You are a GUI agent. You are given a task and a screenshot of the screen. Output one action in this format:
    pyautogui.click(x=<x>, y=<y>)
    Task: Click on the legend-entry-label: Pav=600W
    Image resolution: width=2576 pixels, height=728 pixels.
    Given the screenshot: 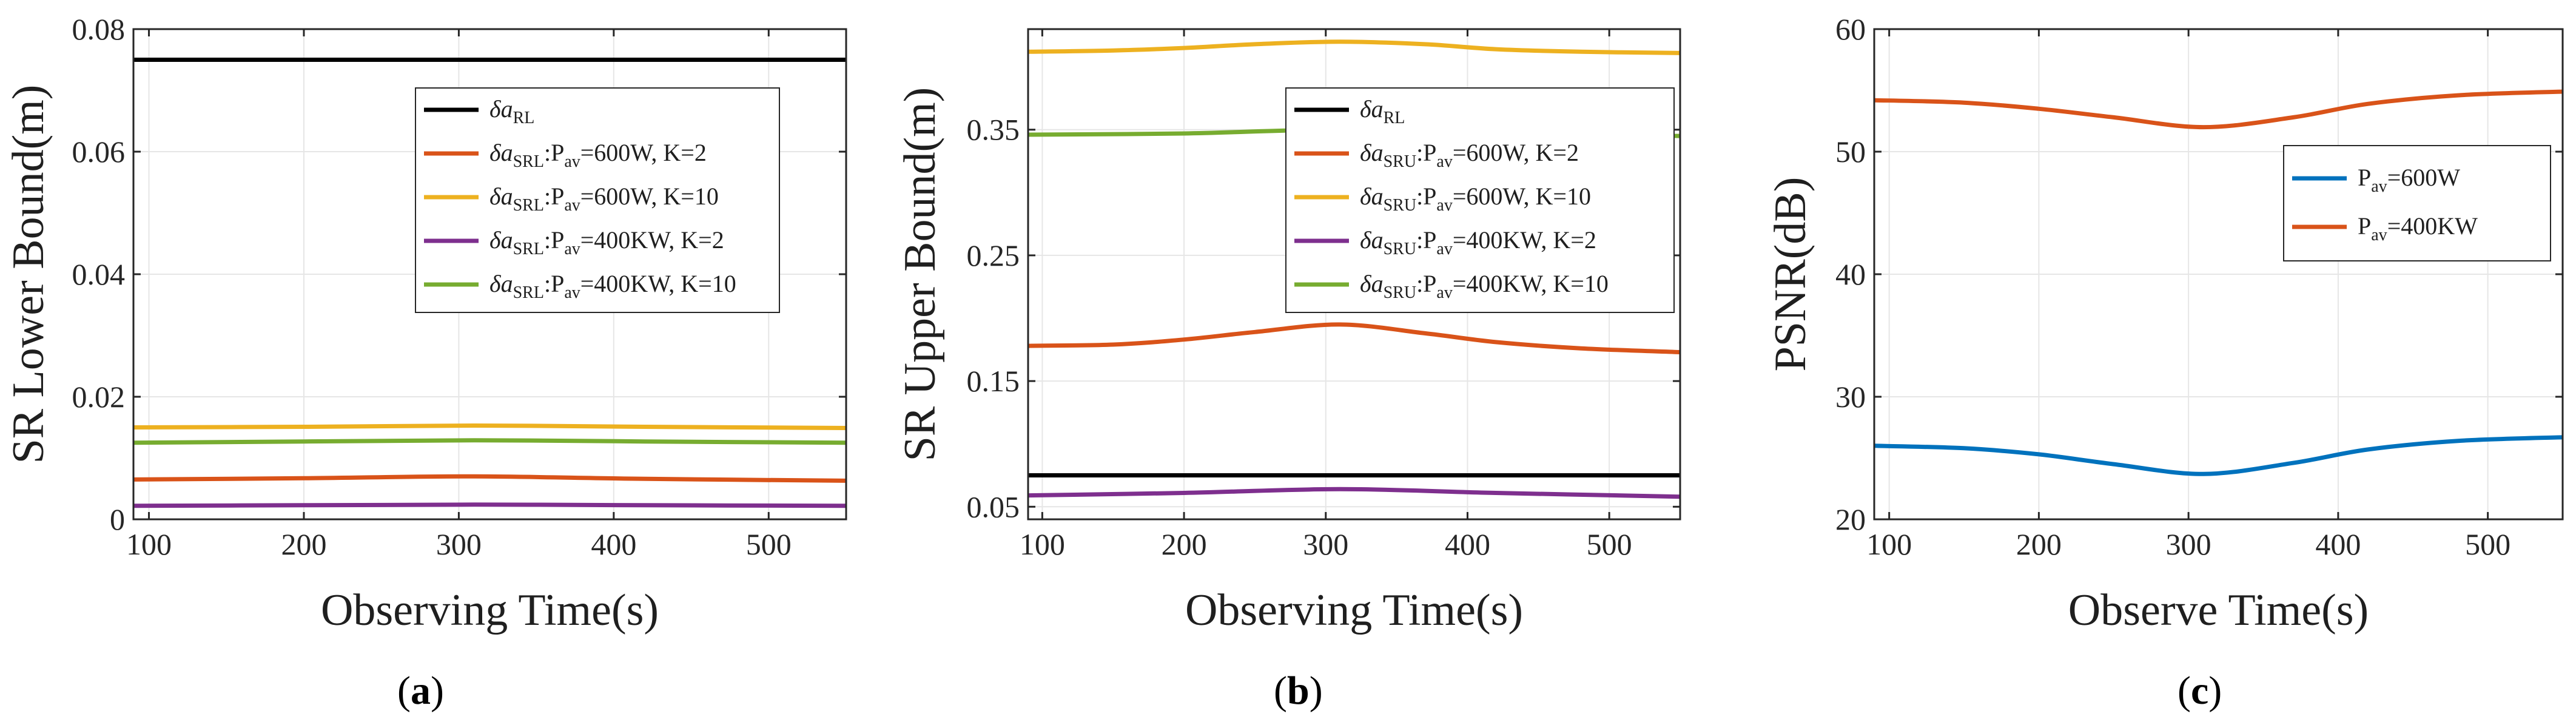 What is the action you would take?
    pyautogui.click(x=2409, y=180)
    